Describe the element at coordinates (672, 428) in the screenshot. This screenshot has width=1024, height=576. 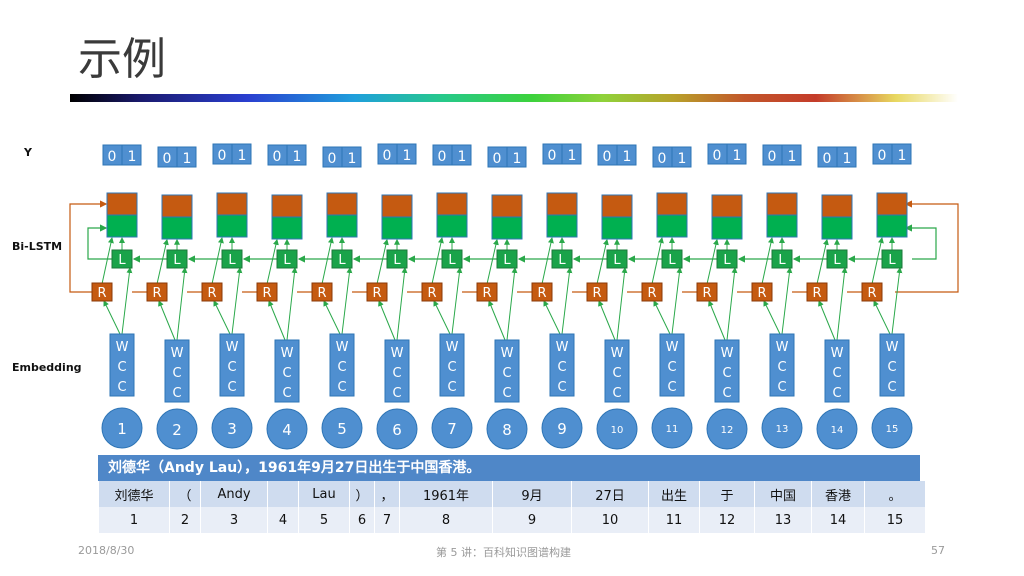
I see `token-id-circle` at that location.